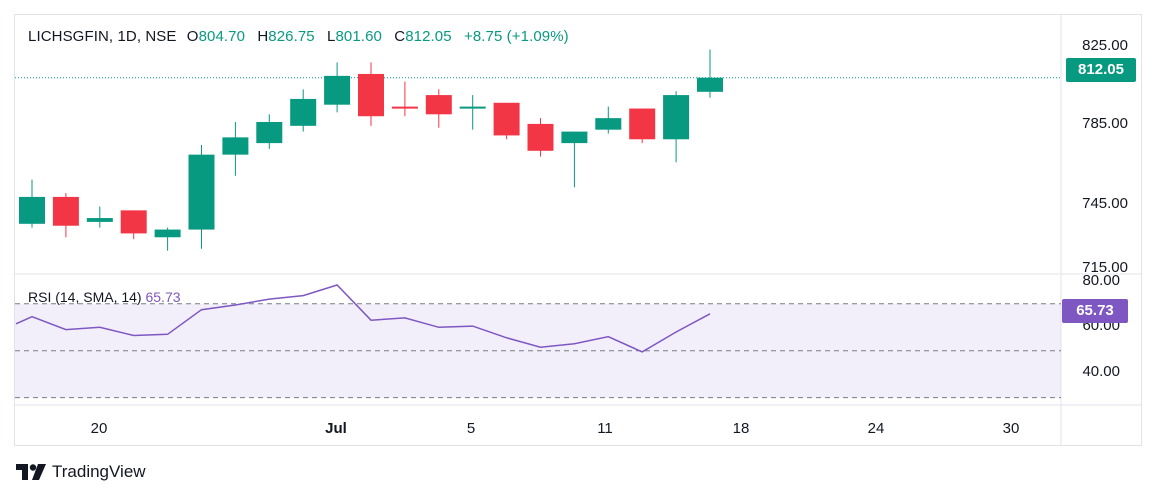 The height and width of the screenshot is (500, 1158). What do you see at coordinates (1011, 428) in the screenshot?
I see `time-axis-label-30: 30` at bounding box center [1011, 428].